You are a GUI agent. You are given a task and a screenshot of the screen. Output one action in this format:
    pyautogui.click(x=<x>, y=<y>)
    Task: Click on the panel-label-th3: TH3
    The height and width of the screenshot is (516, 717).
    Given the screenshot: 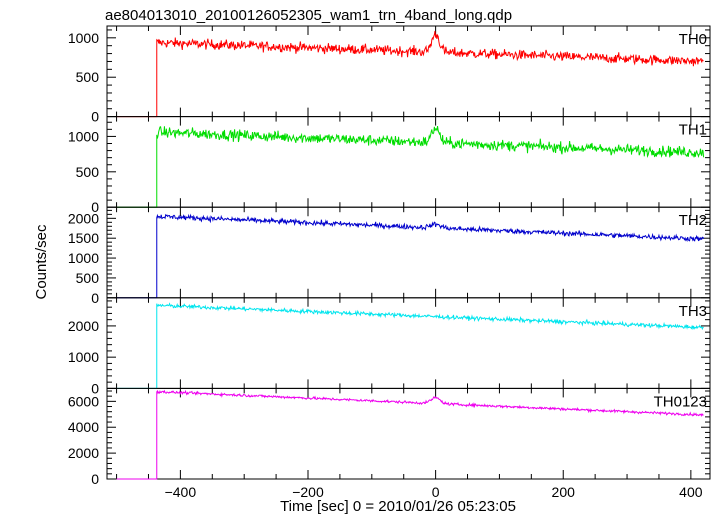 What is the action you would take?
    pyautogui.click(x=693, y=311)
    